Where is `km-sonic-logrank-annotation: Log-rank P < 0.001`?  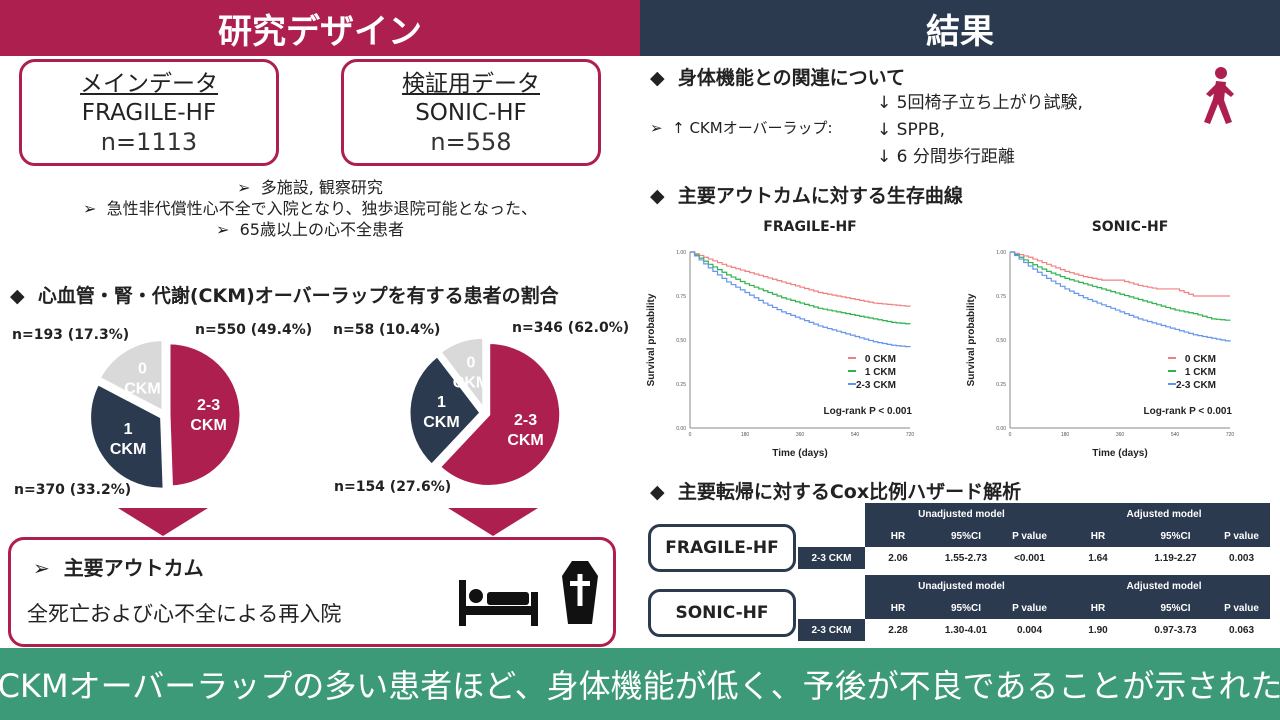
km-sonic-logrank-annotation: Log-rank P < 0.001 is located at coordinates (1188, 411).